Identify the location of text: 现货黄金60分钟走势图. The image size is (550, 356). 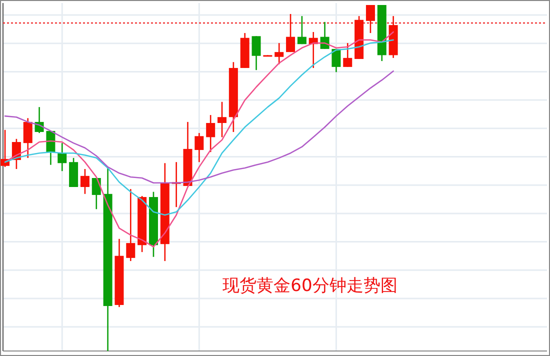
(310, 286).